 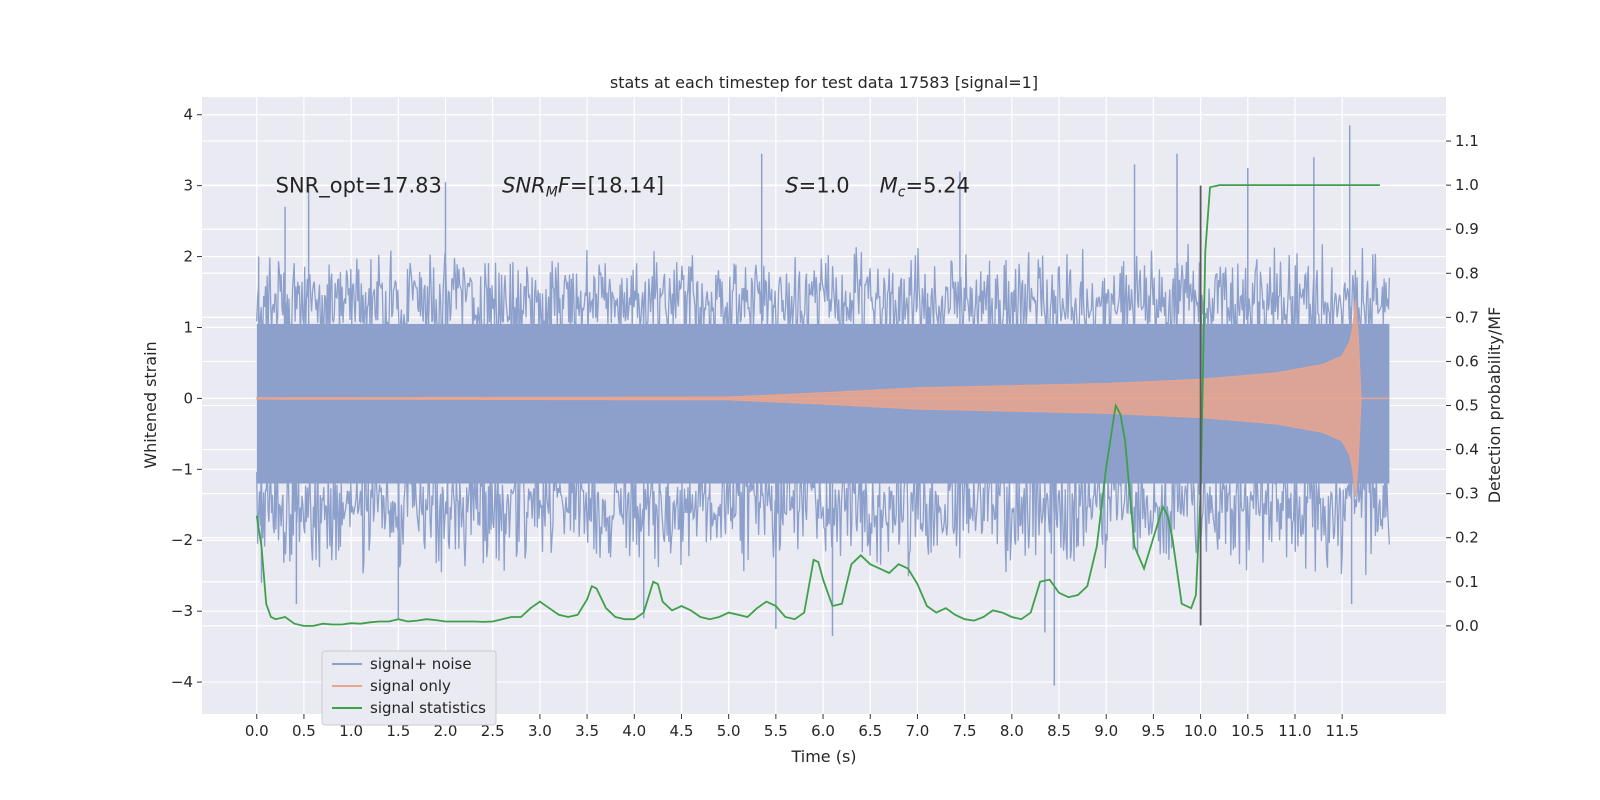 What do you see at coordinates (182, 469) in the screenshot?
I see `y-tick-label: −1` at bounding box center [182, 469].